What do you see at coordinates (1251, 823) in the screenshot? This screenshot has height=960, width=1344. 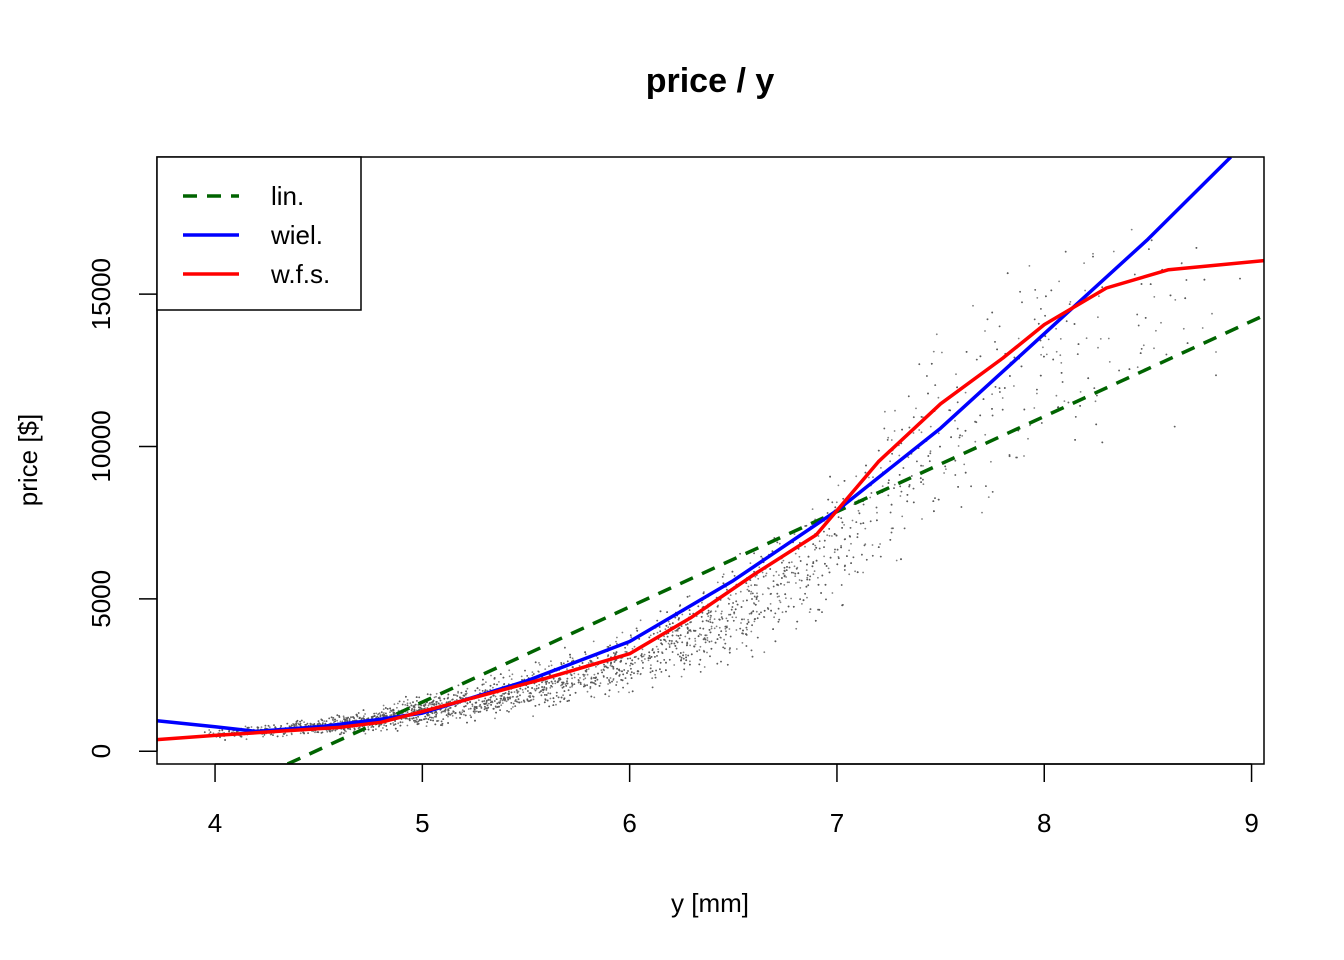 I see `x-tick-label: 9` at bounding box center [1251, 823].